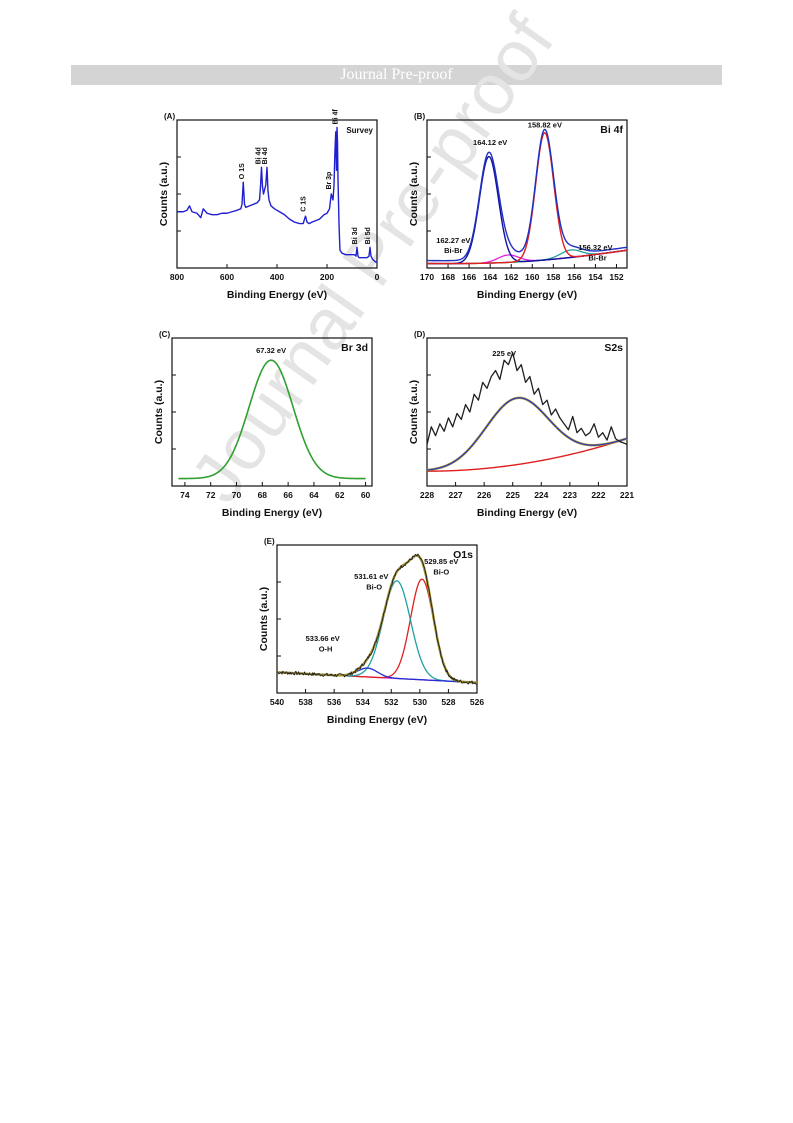 The width and height of the screenshot is (793, 1123). What do you see at coordinates (627, 495) in the screenshot?
I see `x-tick-label: 221` at bounding box center [627, 495].